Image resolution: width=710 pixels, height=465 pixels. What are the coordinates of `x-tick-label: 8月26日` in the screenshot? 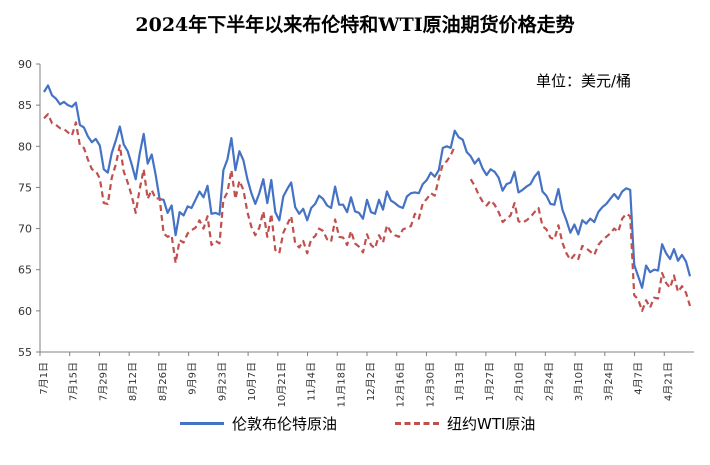 It's located at (163, 381).